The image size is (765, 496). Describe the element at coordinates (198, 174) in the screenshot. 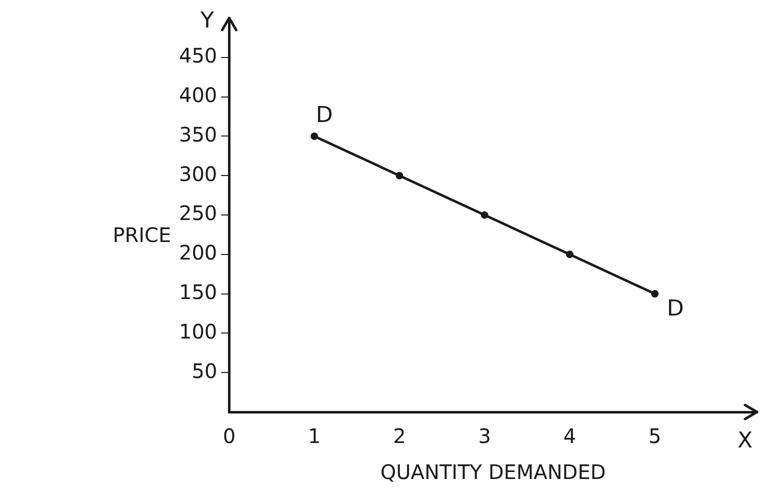

I see `y-tick-label: 300` at that location.